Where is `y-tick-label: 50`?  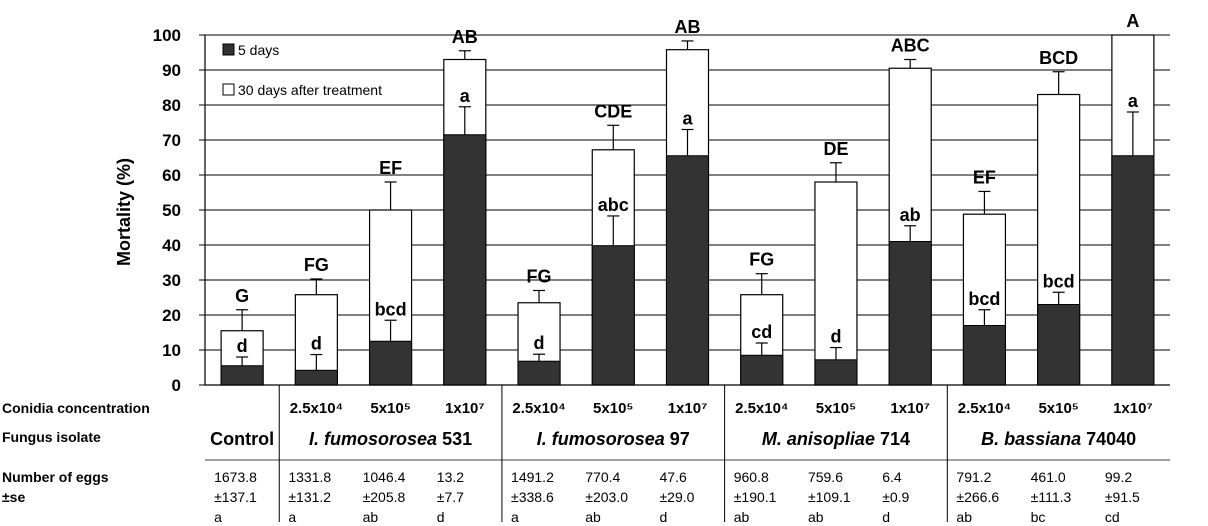
y-tick-label: 50 is located at coordinates (171, 210).